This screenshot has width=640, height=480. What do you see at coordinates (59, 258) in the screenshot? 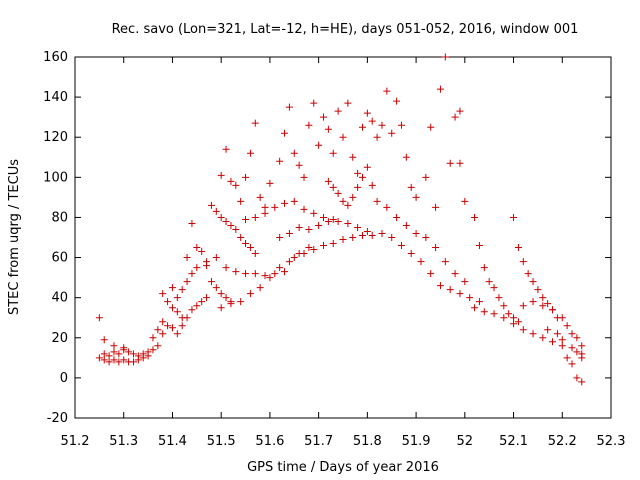
I see `y-tick-label: 60` at bounding box center [59, 258].